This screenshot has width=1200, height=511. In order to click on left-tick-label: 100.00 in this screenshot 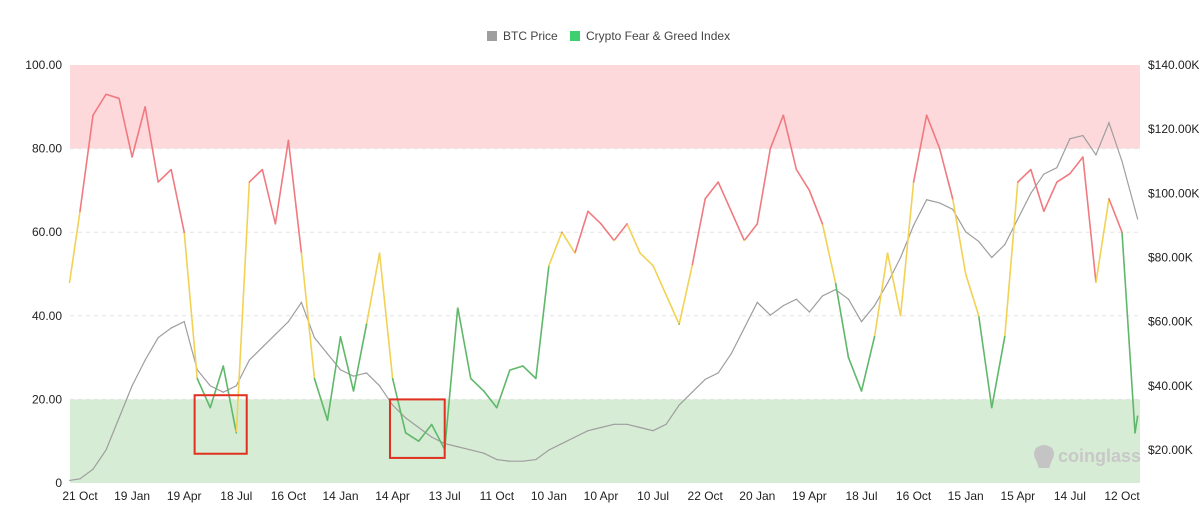, I will do `click(43, 65)`.